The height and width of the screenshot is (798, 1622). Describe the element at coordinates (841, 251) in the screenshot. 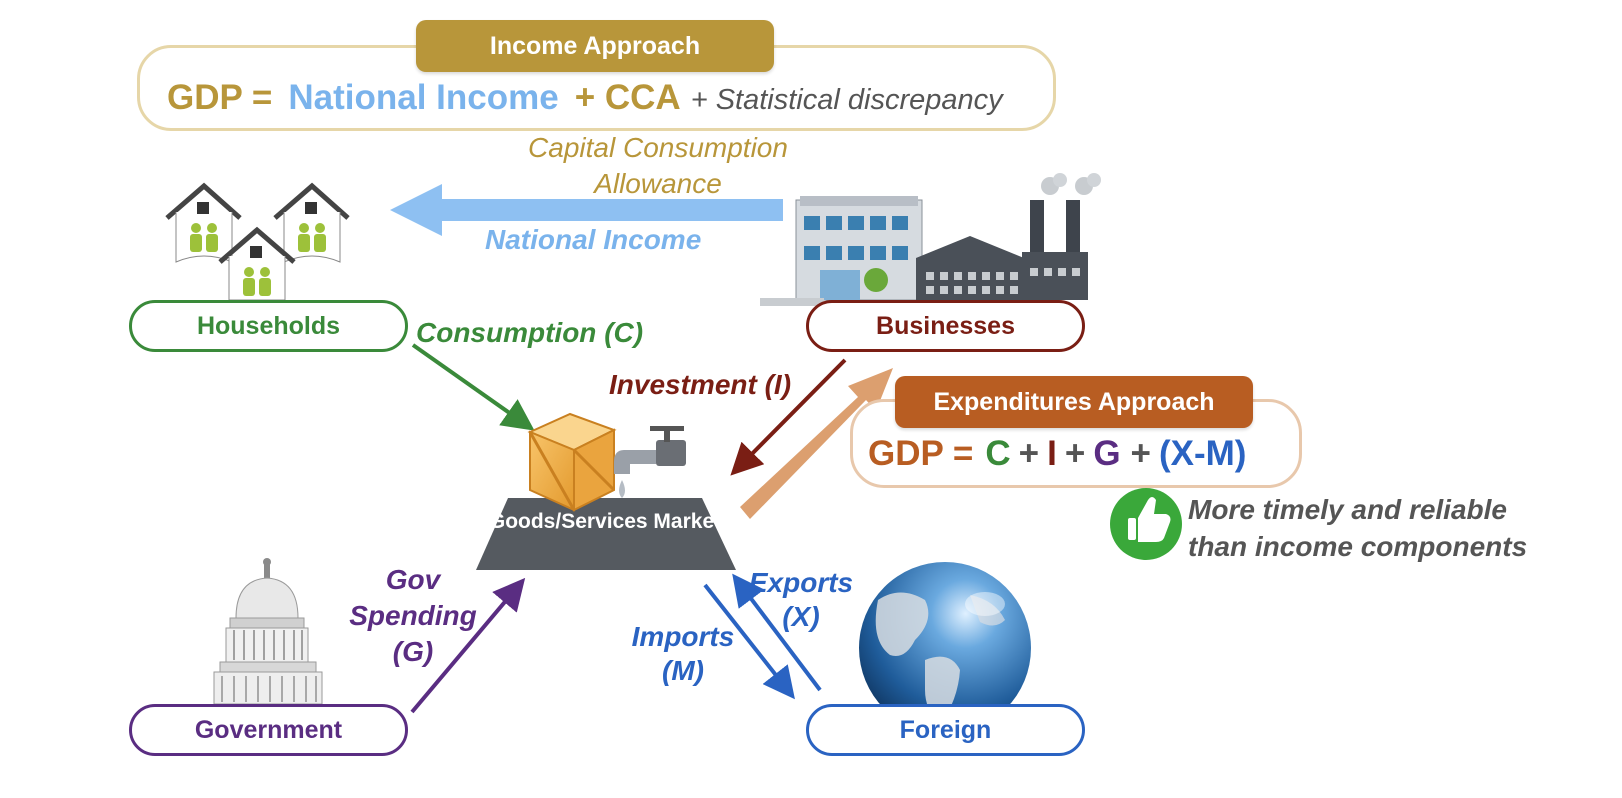

I see `office-building-icon` at that location.